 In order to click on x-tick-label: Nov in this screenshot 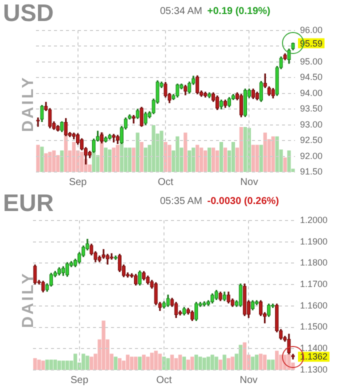, I will do `click(249, 182)`.